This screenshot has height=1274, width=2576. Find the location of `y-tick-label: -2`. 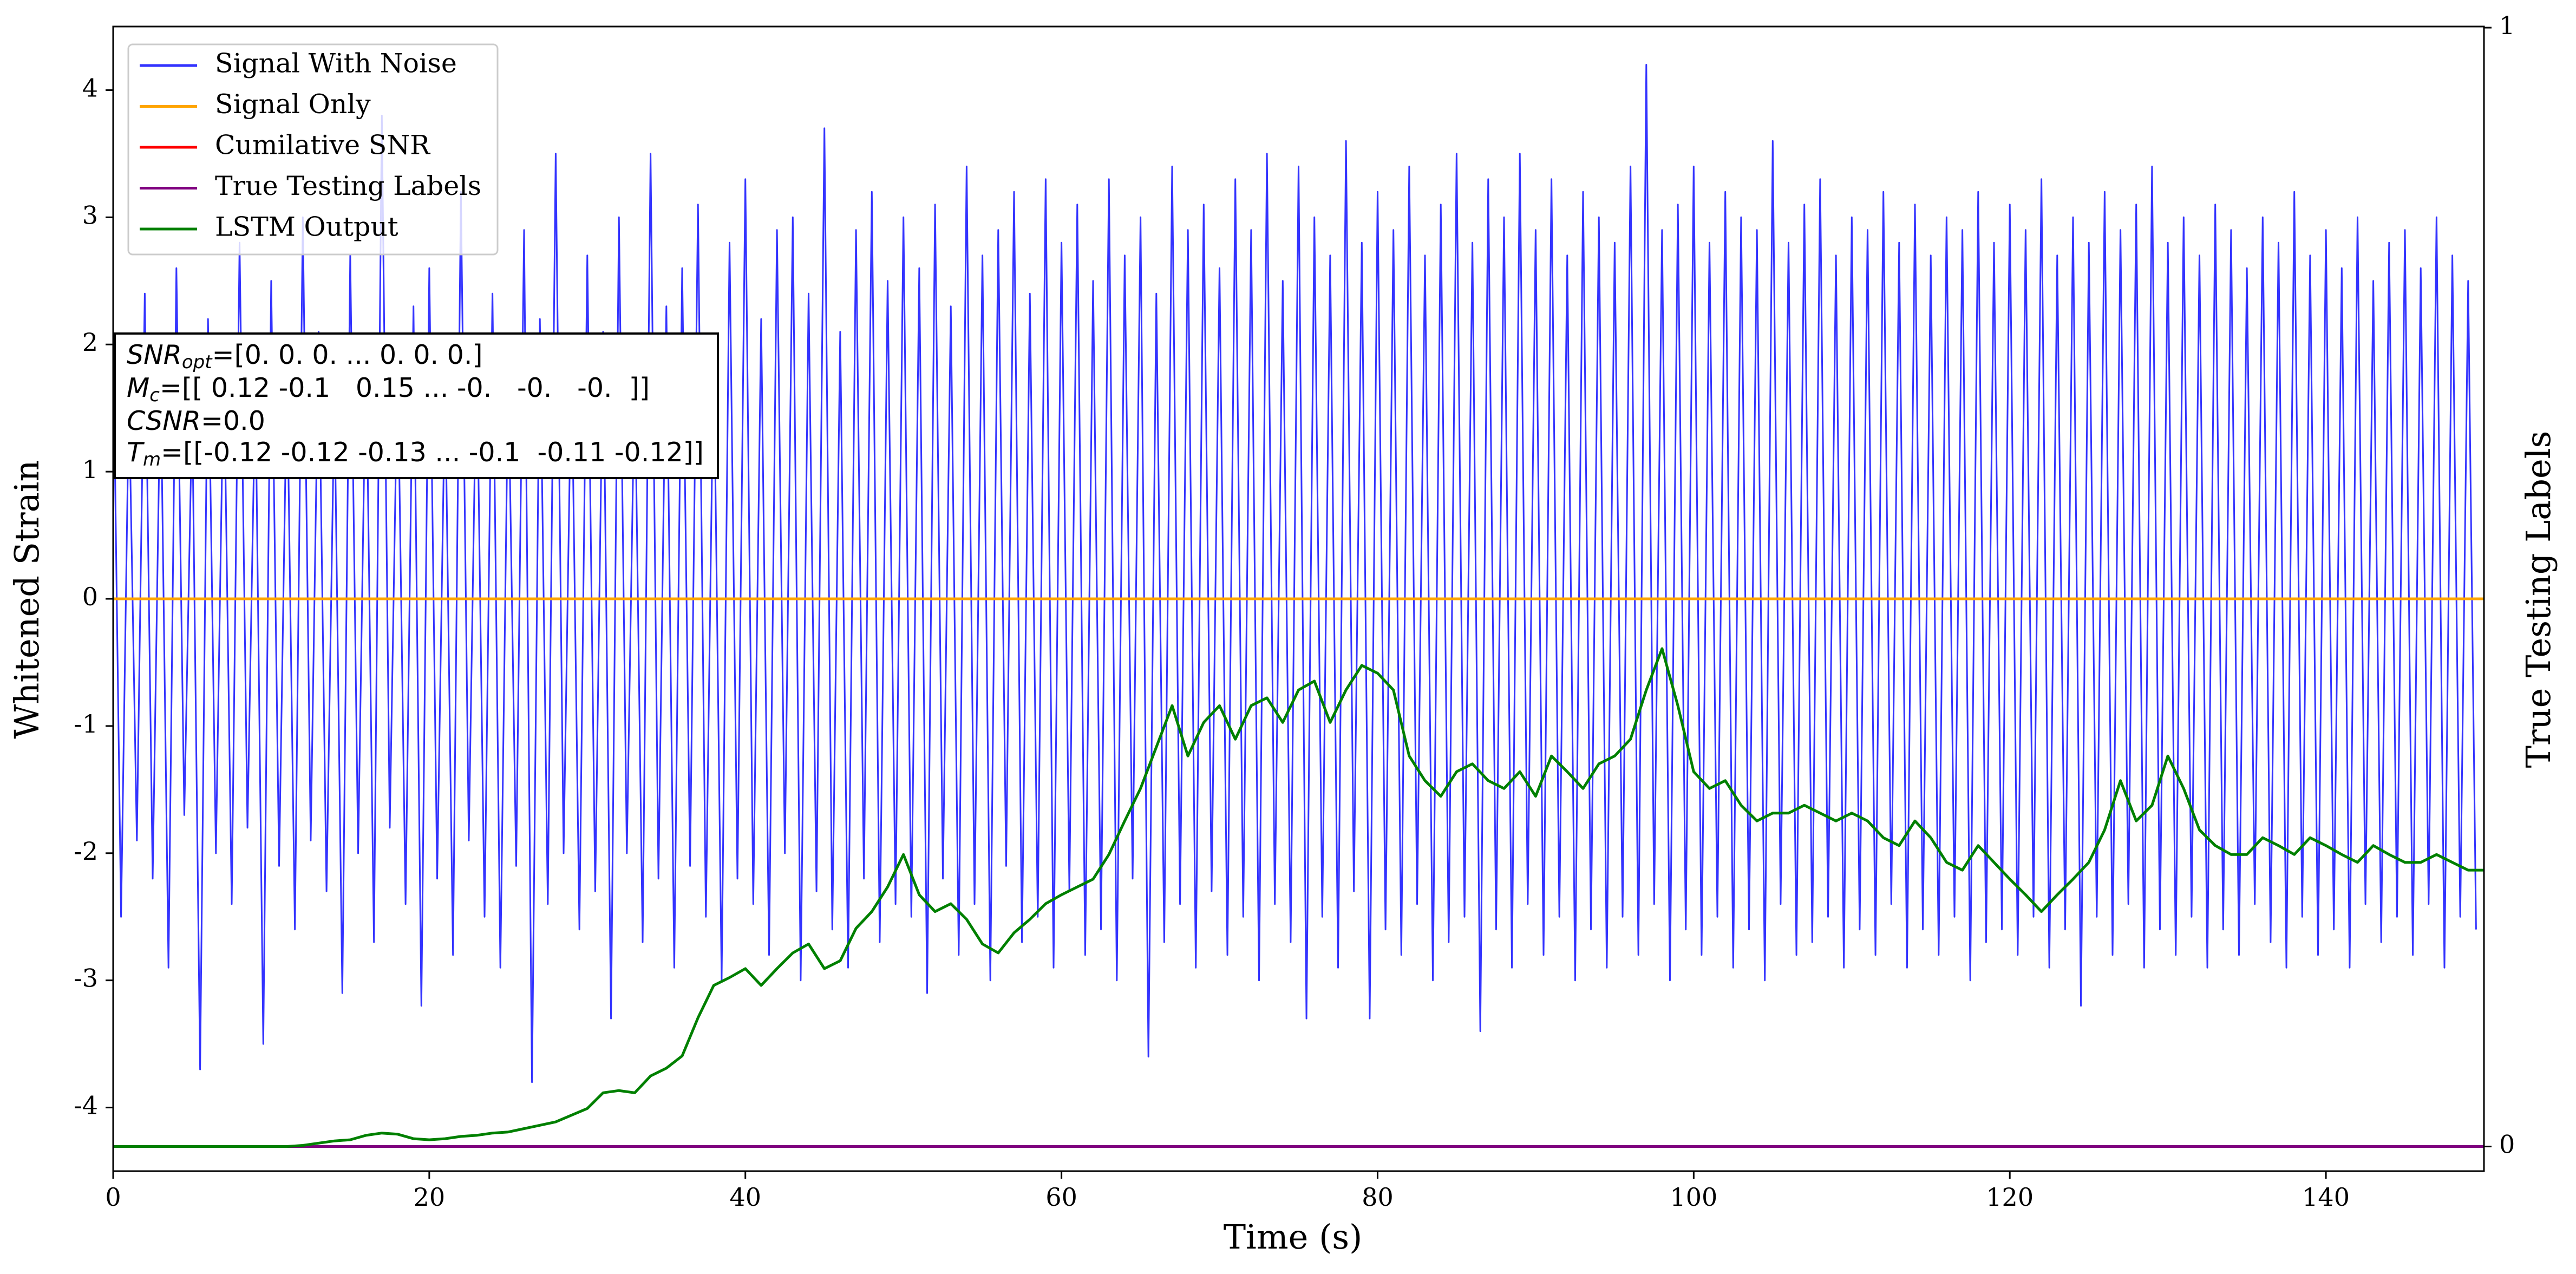

y-tick-label: -2 is located at coordinates (86, 851).